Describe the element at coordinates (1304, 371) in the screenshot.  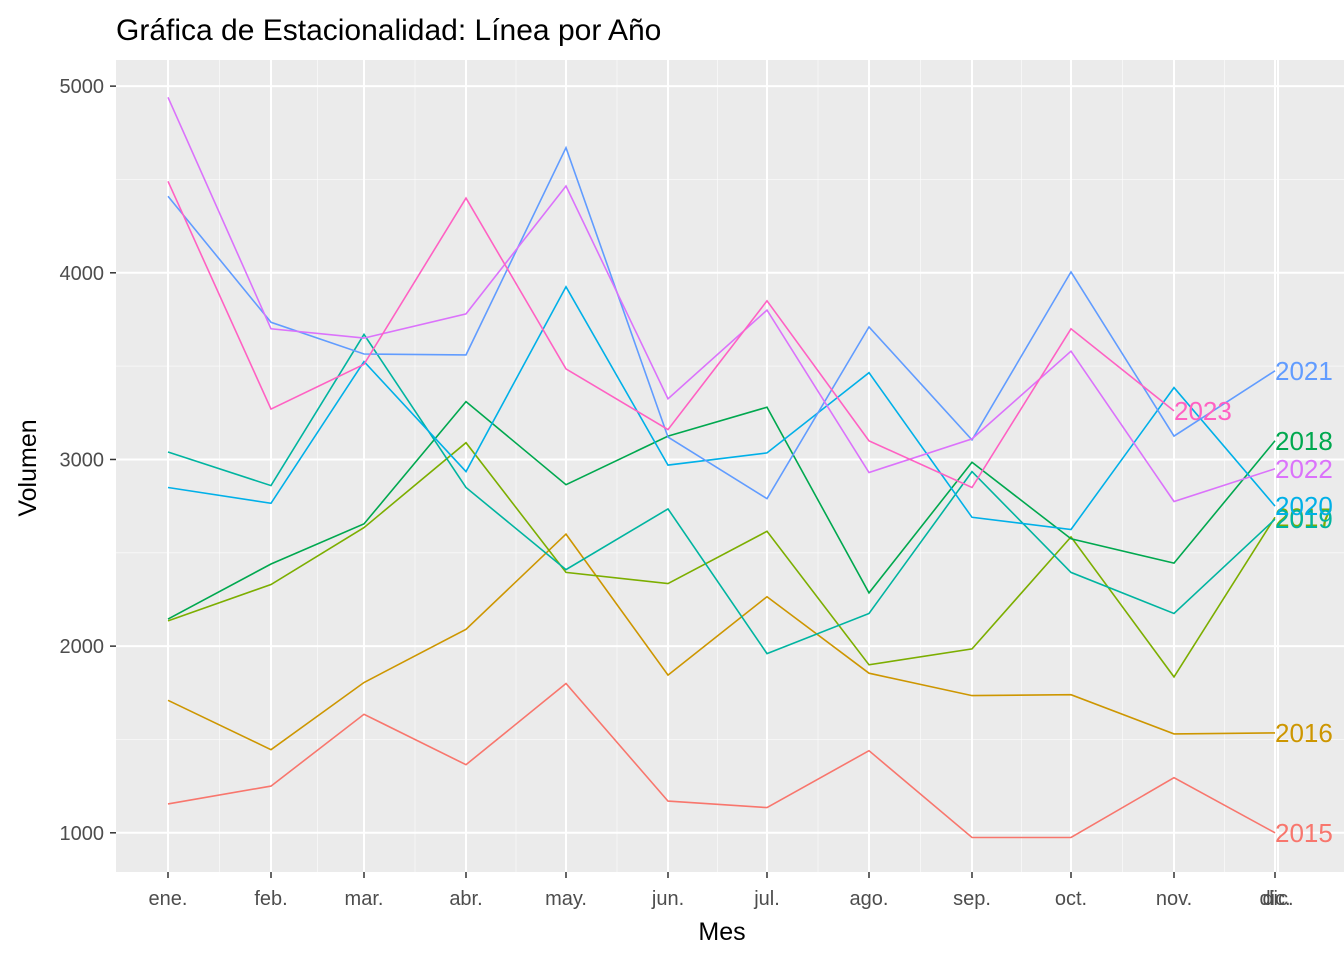
I see `series-end-label-2021: 2021` at that location.